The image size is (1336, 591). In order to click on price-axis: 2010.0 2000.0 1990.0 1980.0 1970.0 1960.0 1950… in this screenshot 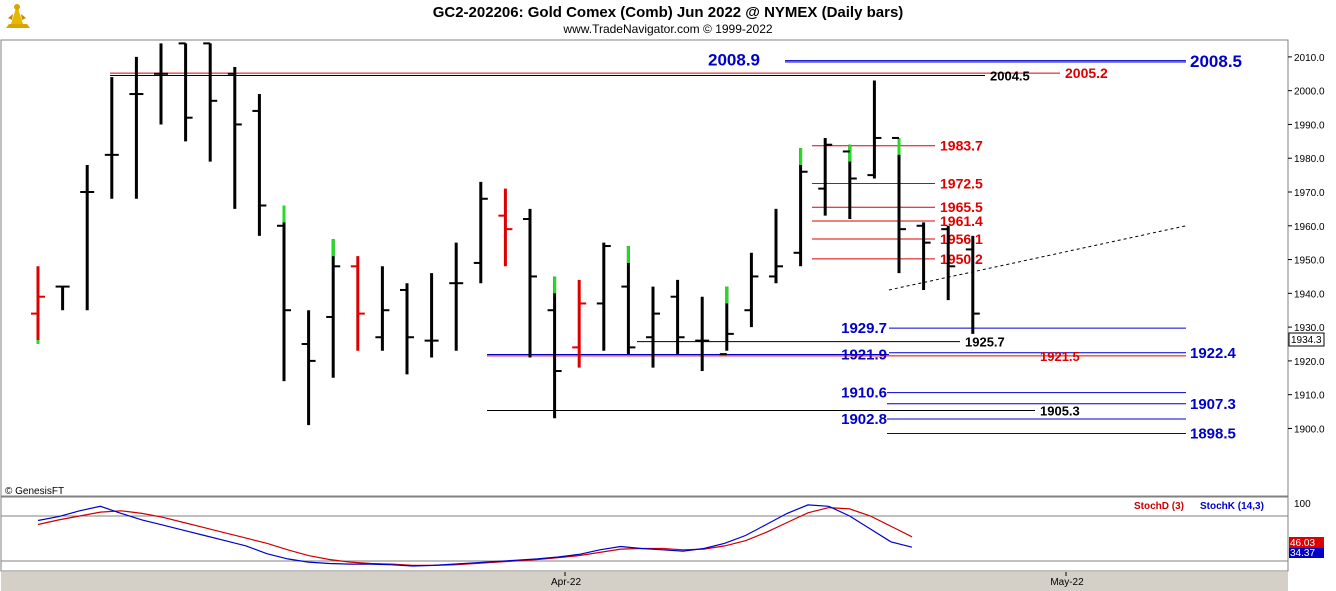, I will do `click(1306, 244)`.